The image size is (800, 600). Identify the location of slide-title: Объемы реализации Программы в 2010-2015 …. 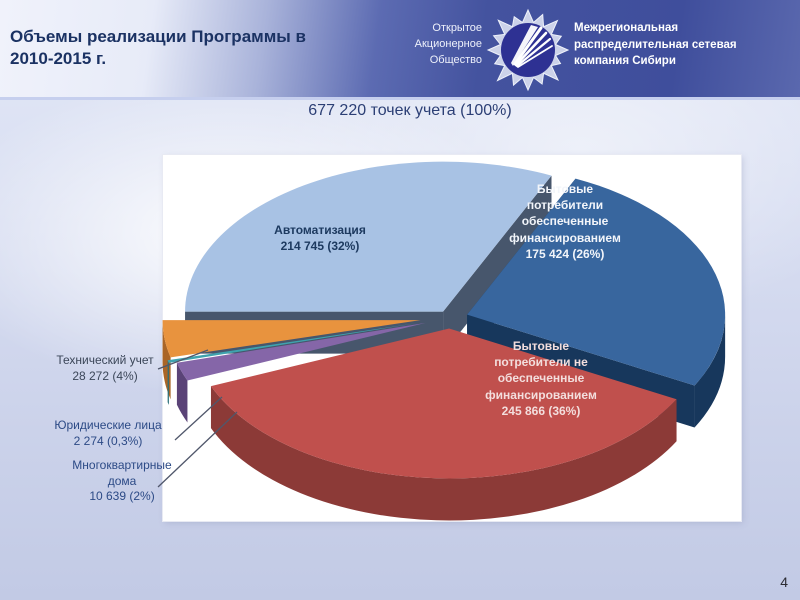
(158, 47).